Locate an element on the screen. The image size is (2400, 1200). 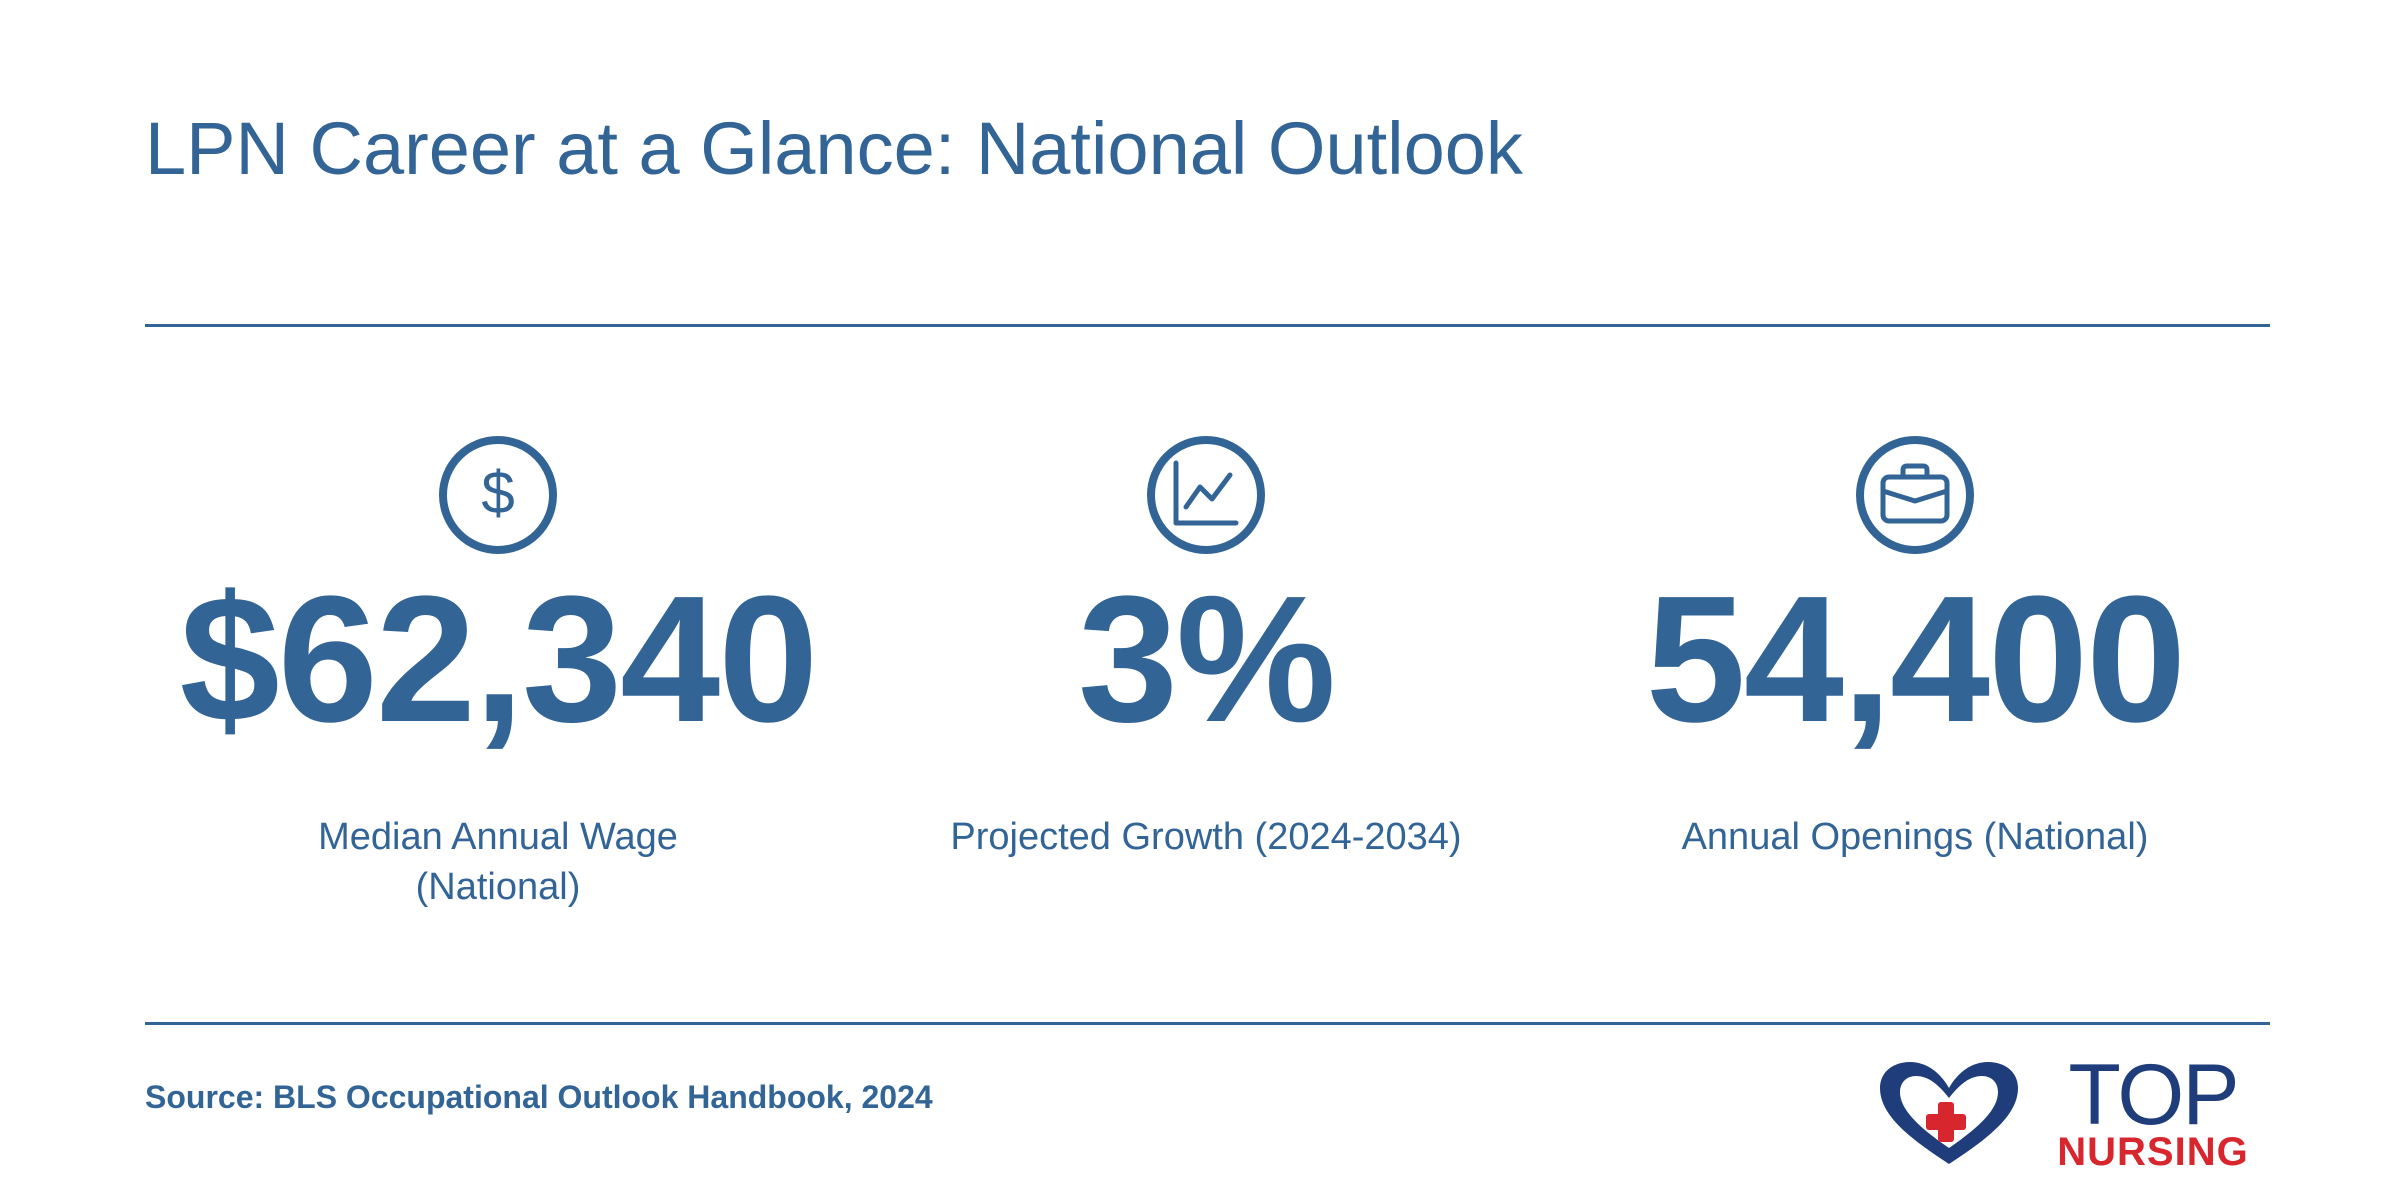
page-title: LPN Career at a Glance: National Outlook is located at coordinates (834, 148).